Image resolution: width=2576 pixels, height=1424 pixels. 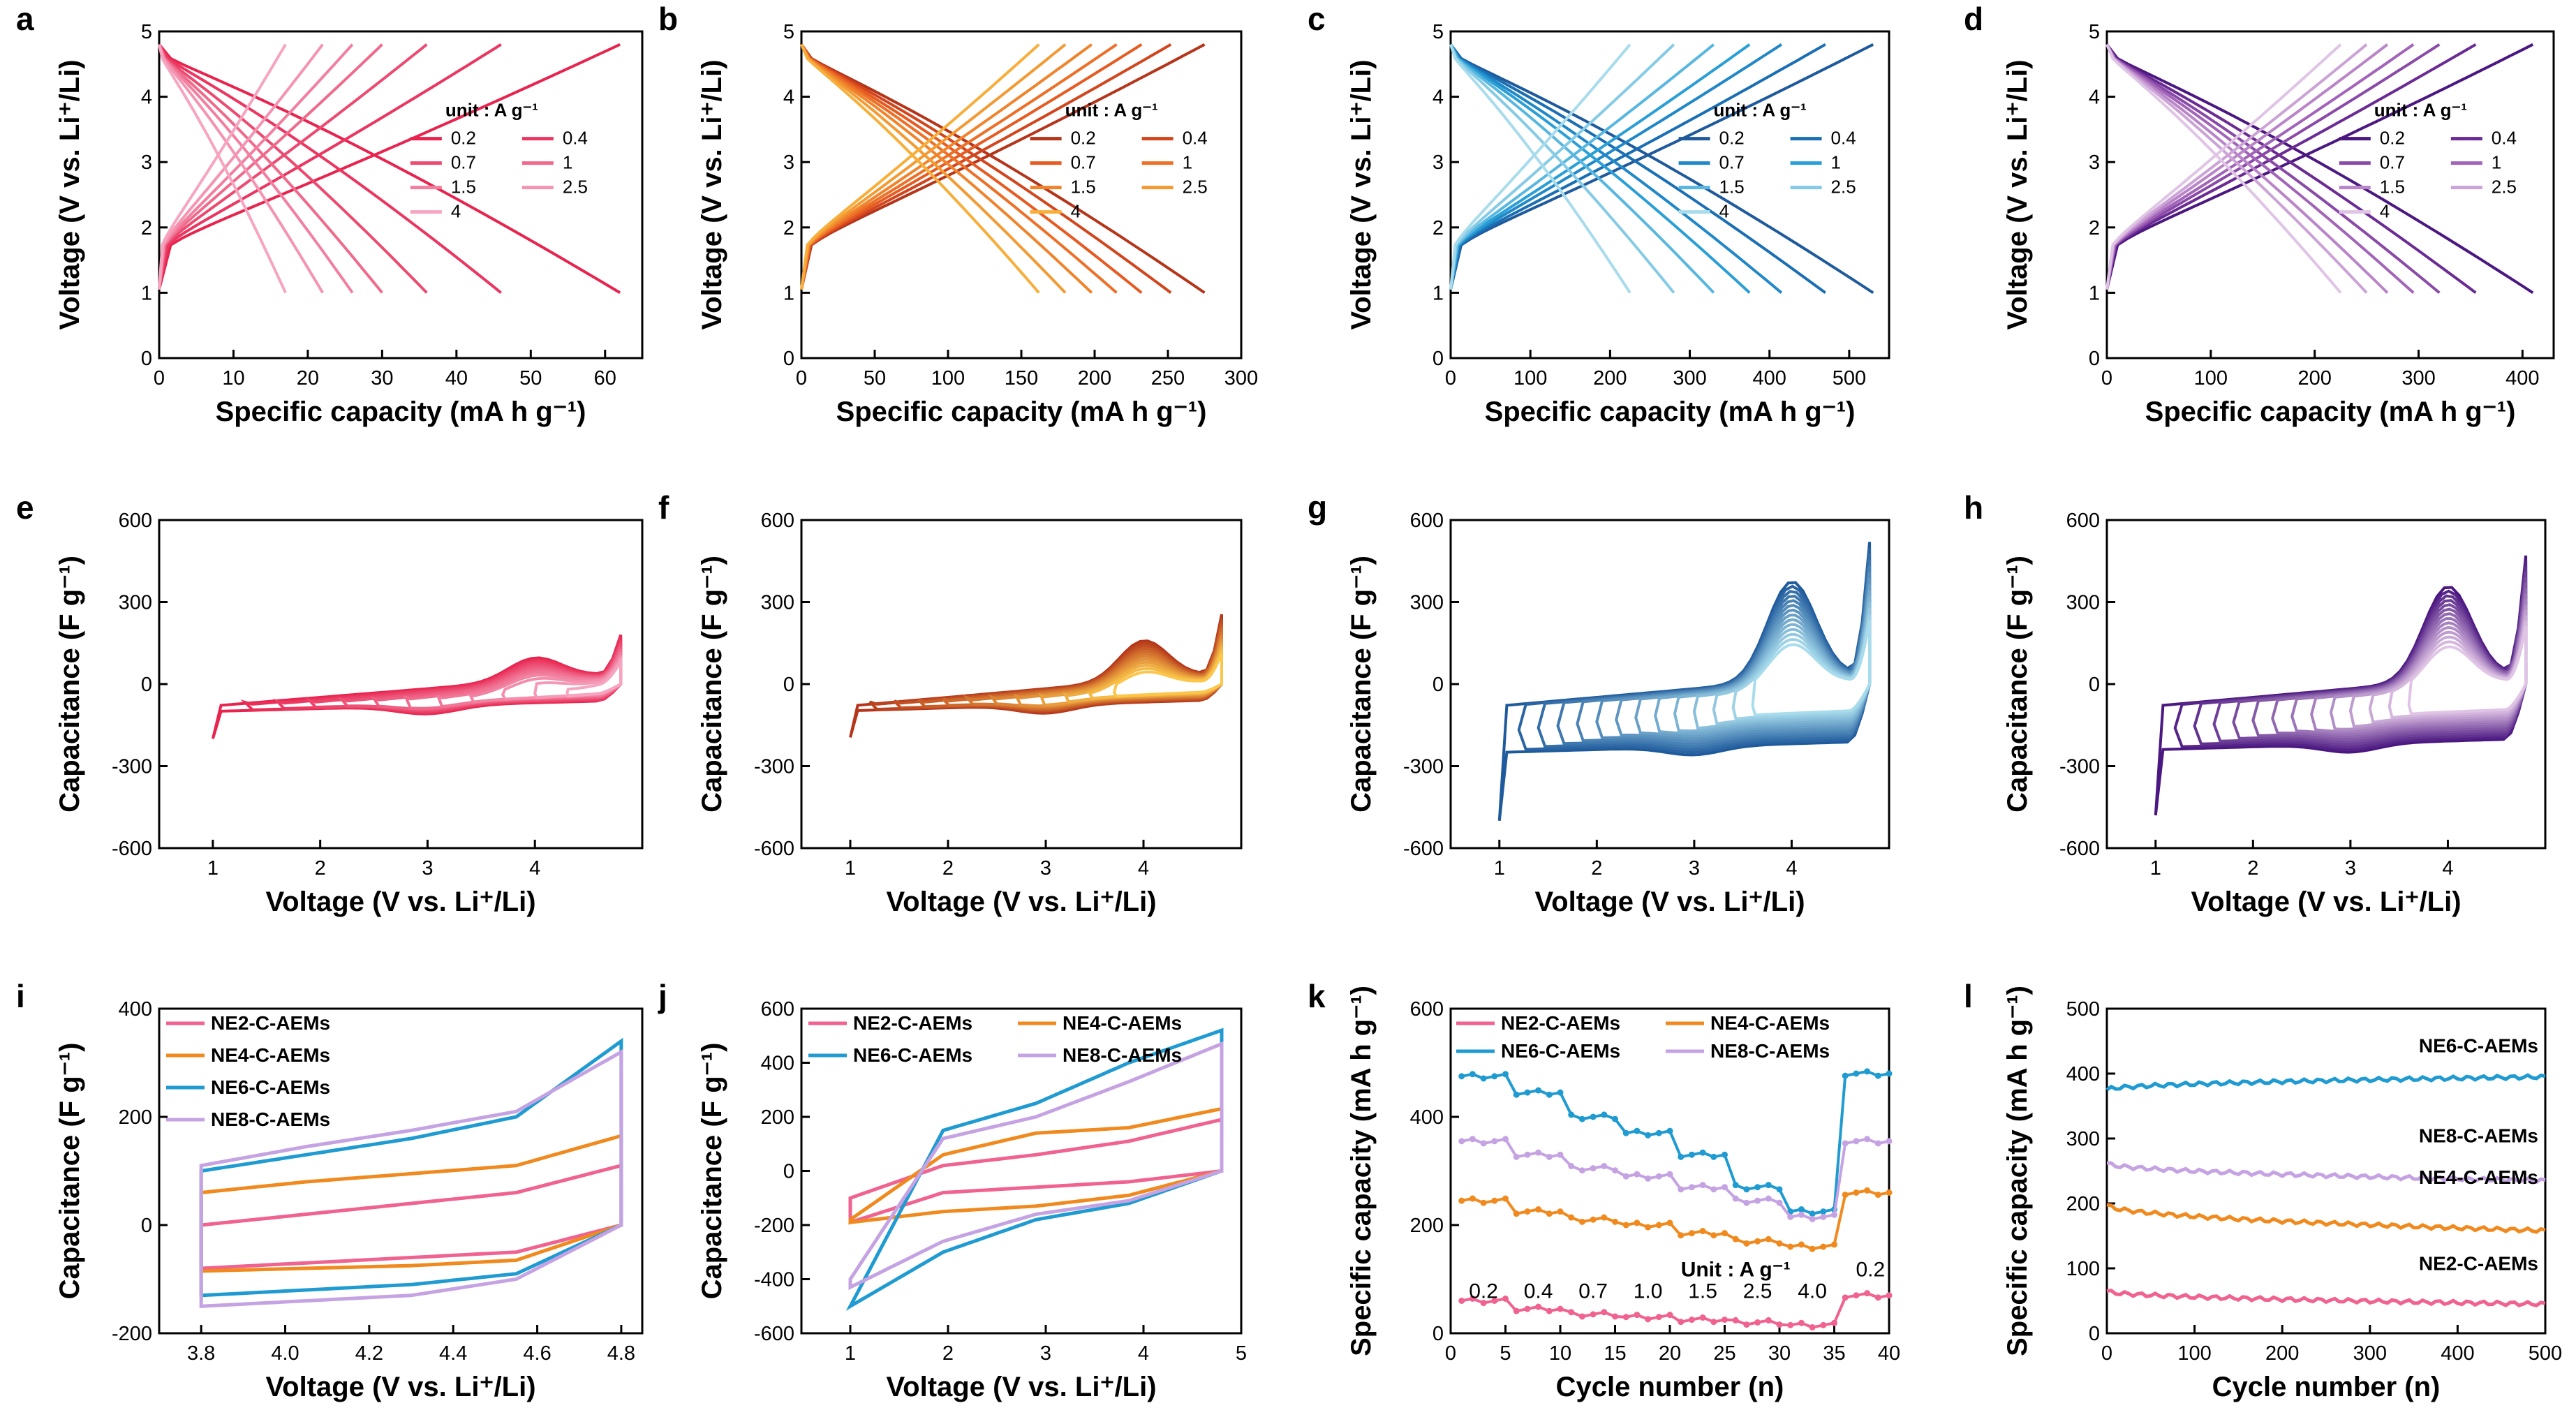 What do you see at coordinates (1317, 996) in the screenshot?
I see `panel-letter: k` at bounding box center [1317, 996].